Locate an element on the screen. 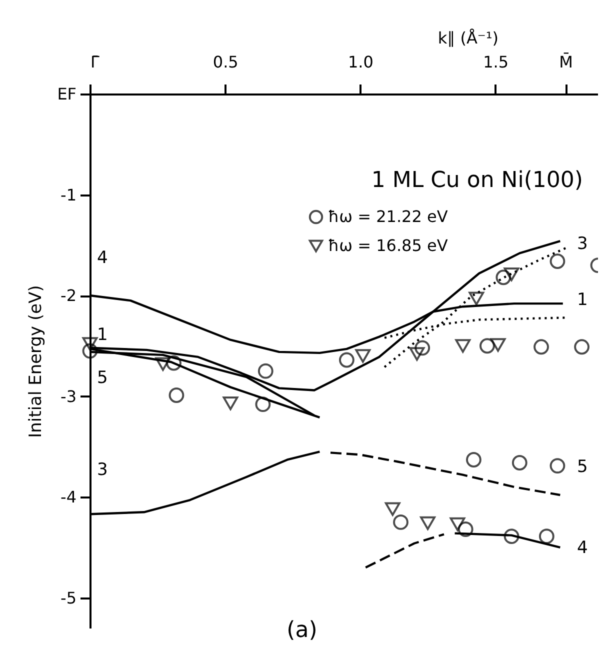 The width and height of the screenshot is (603, 646). x-axis-title: k∥ (Å⁻¹) is located at coordinates (468, 38).